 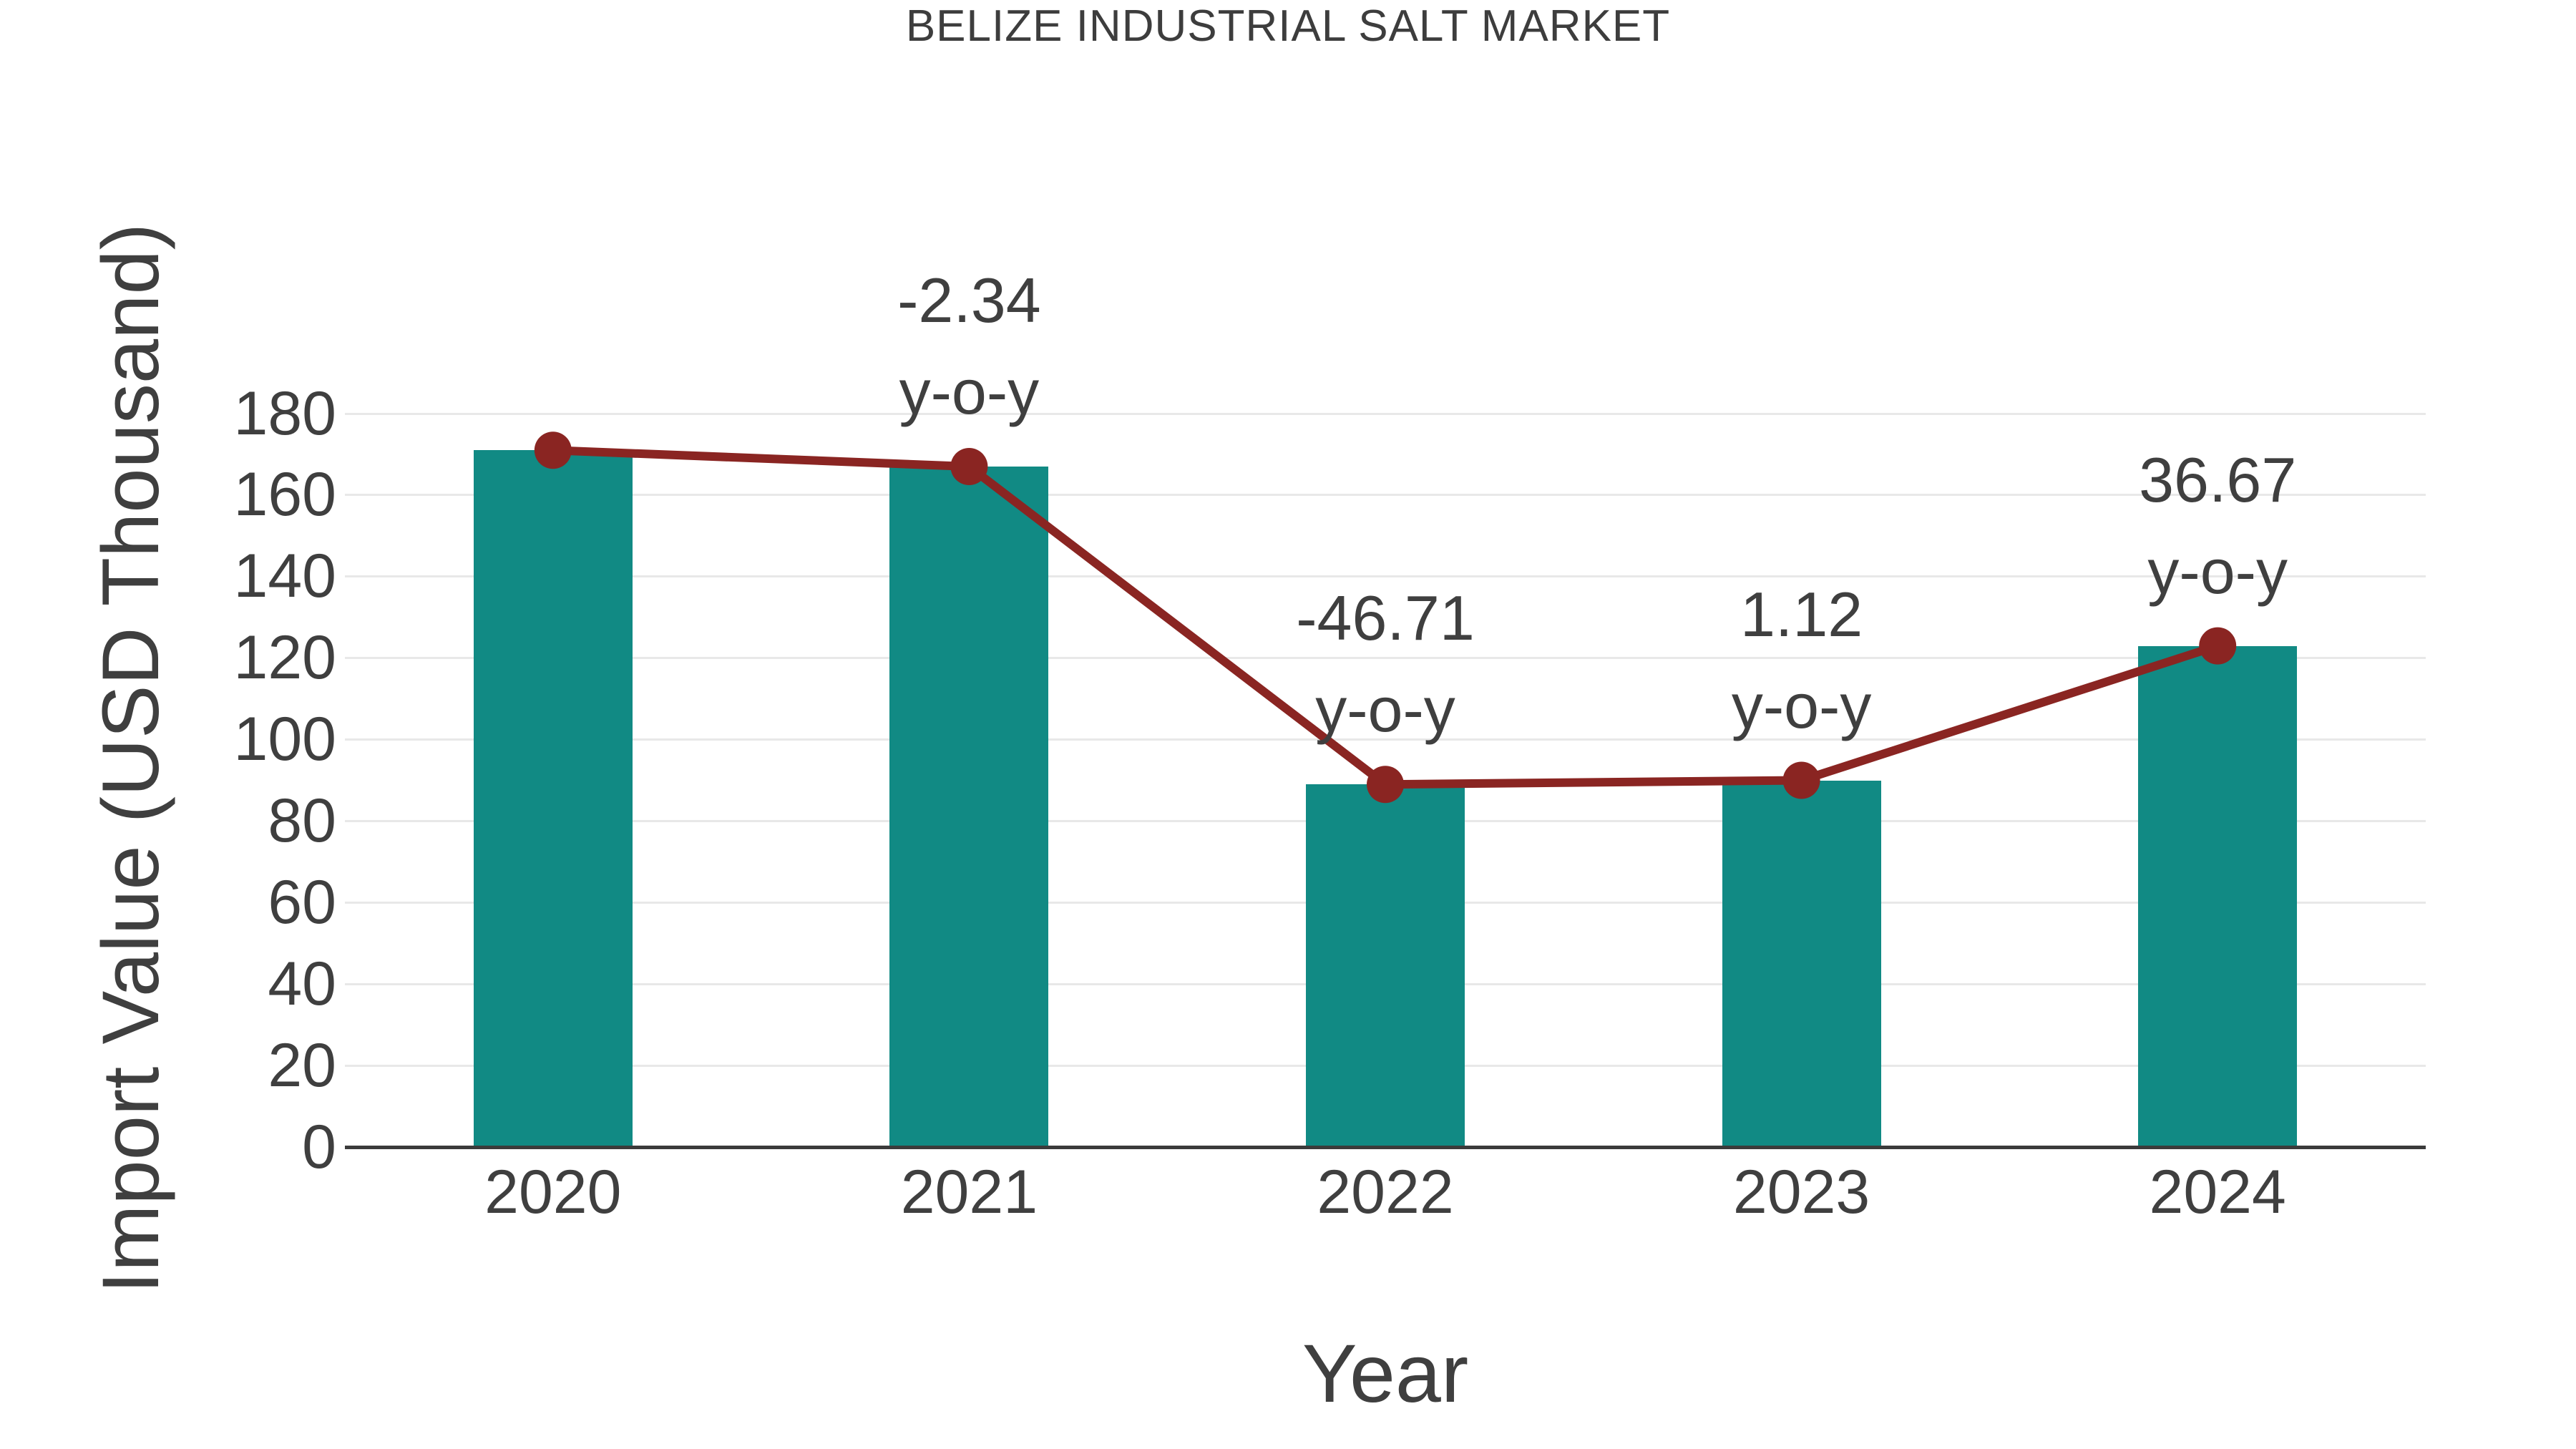 I want to click on y-tick-label-100: 100, so click(x=285, y=739).